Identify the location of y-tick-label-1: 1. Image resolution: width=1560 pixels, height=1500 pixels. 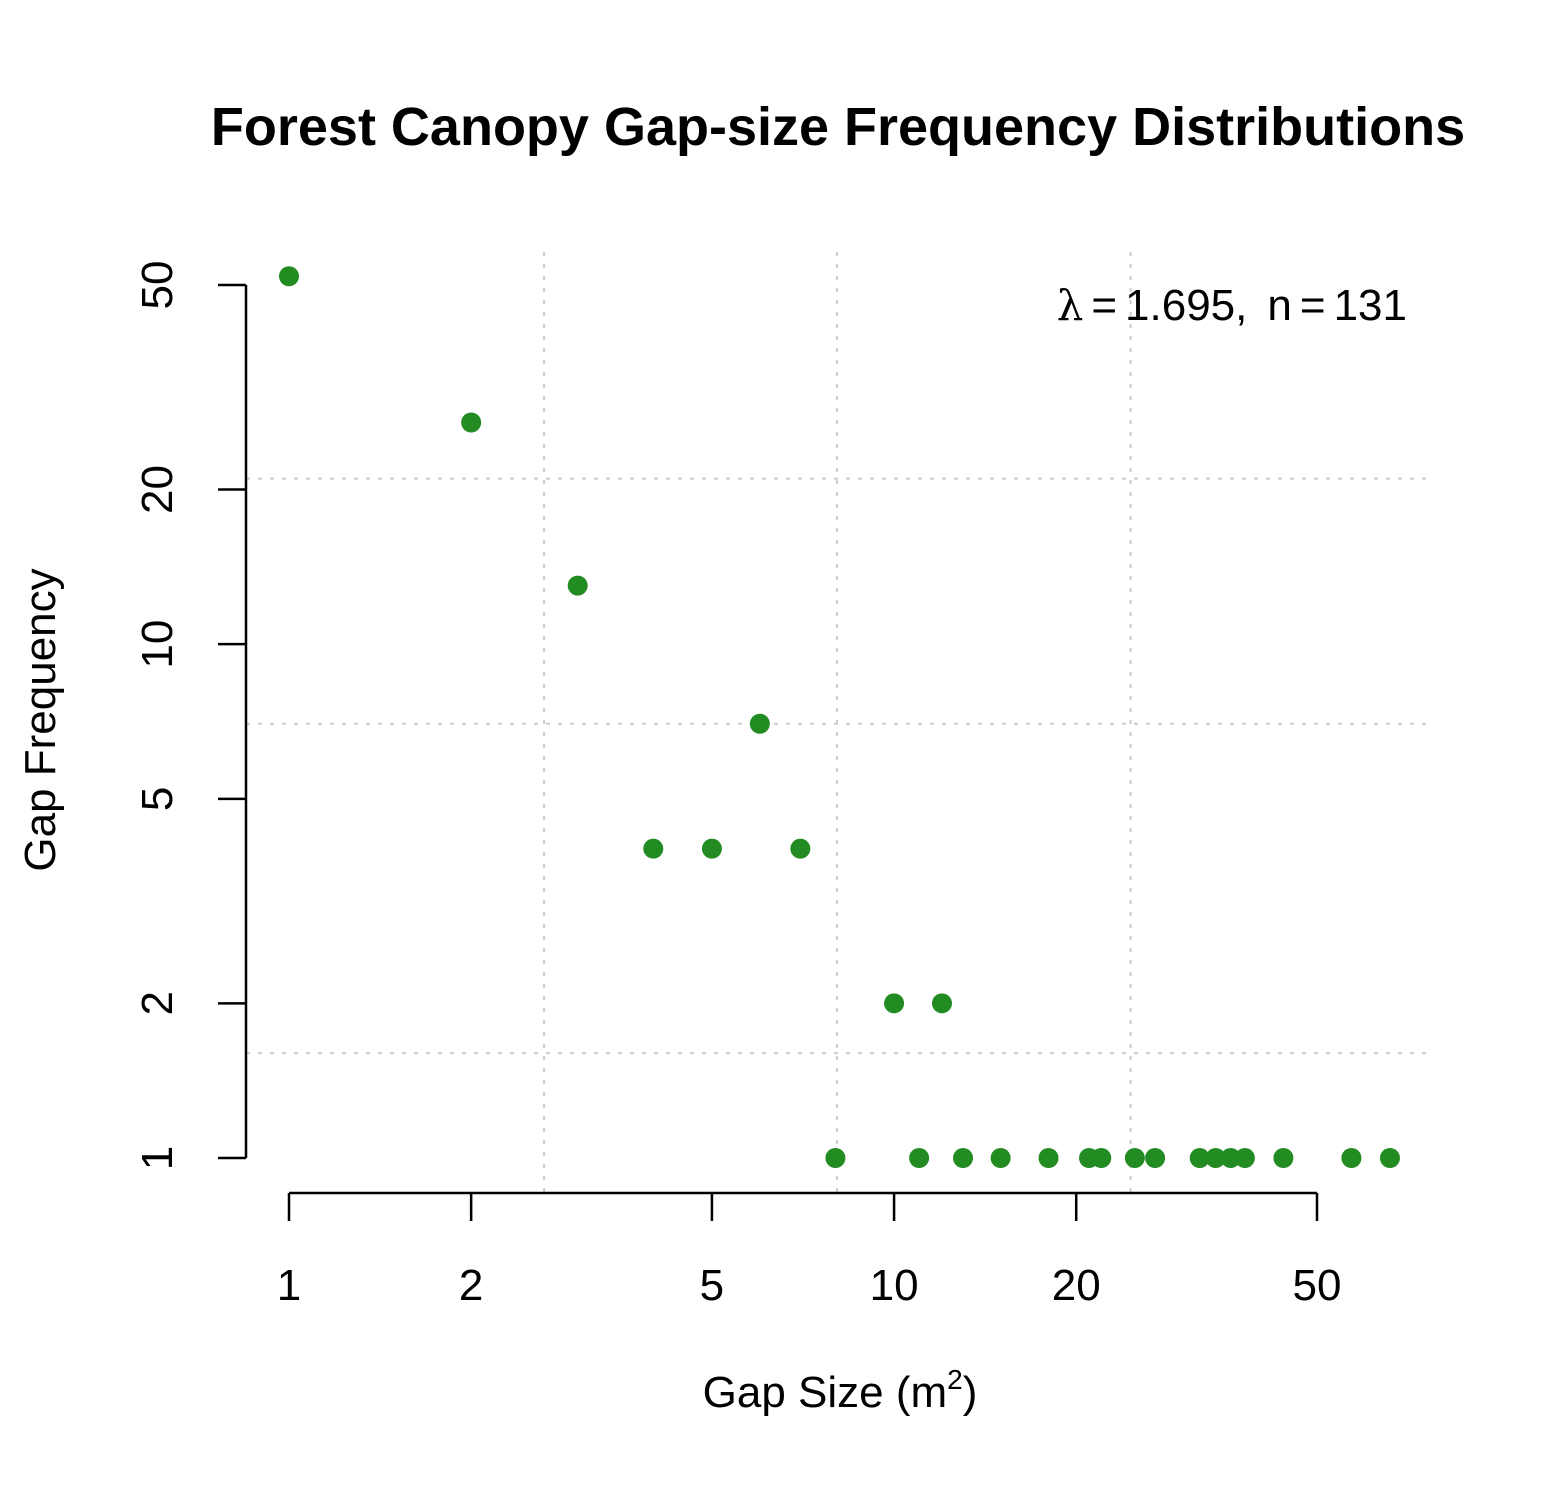
(157, 1158).